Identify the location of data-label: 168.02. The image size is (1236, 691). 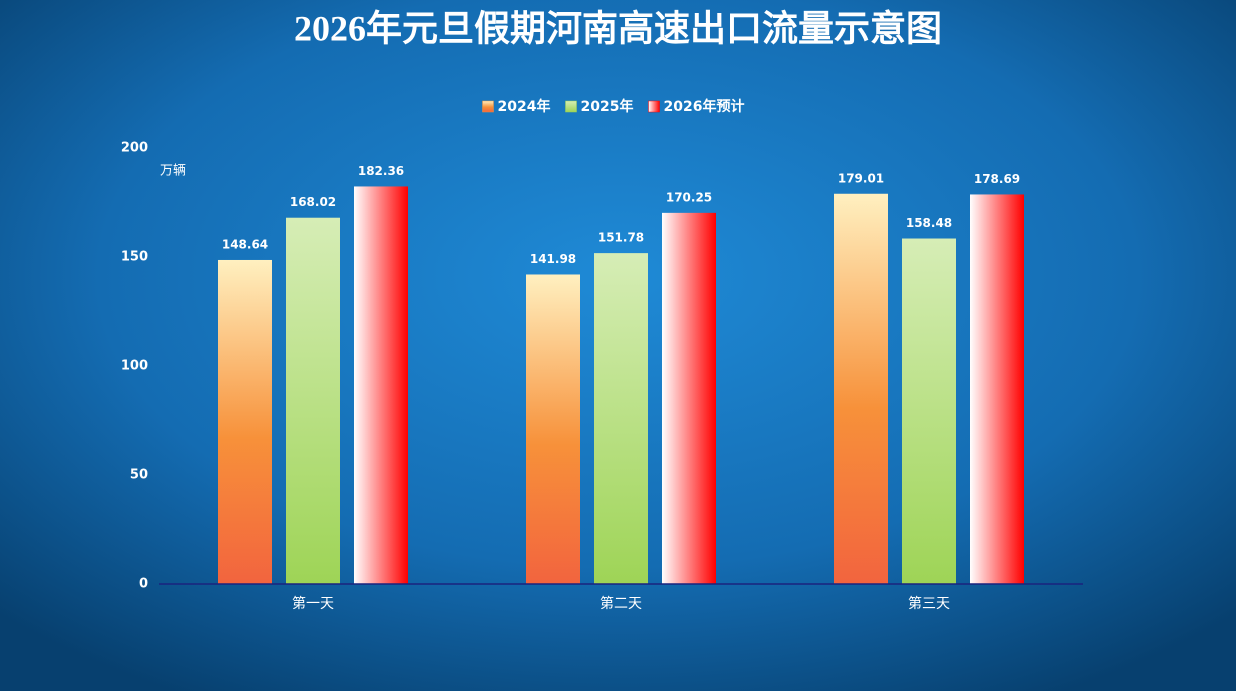
(313, 202).